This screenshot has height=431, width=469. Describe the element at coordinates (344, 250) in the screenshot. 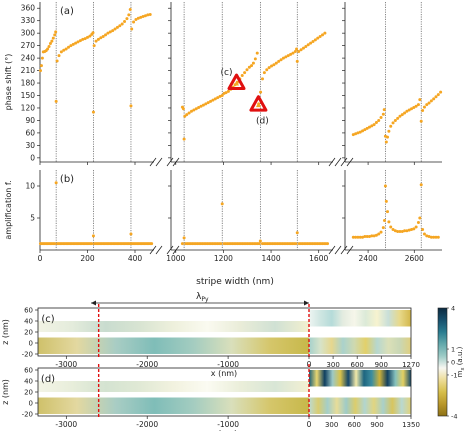

I see `axis-break-left-a` at that location.